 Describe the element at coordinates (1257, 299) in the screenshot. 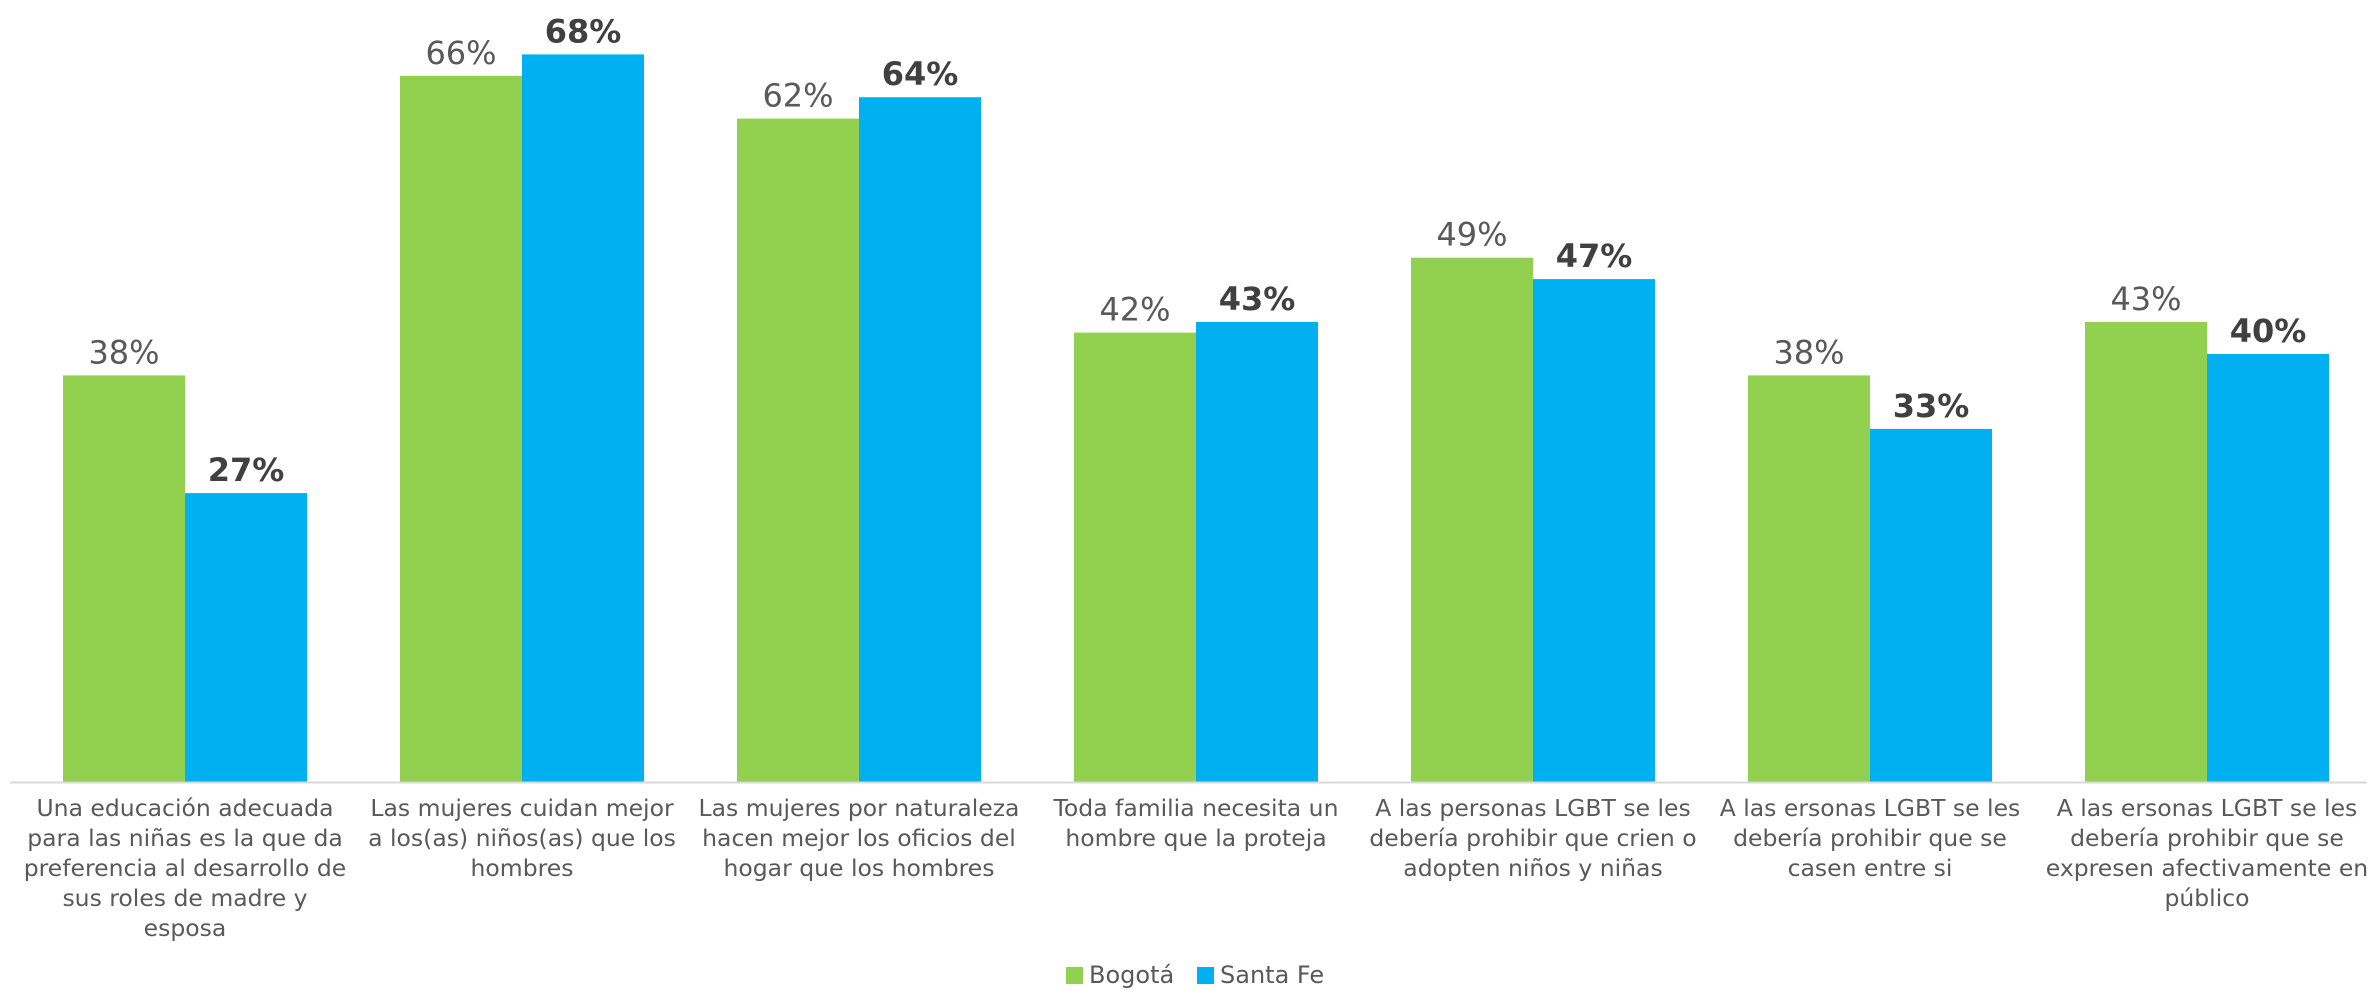

I see `value-label-santa-fe-4: 43%` at that location.